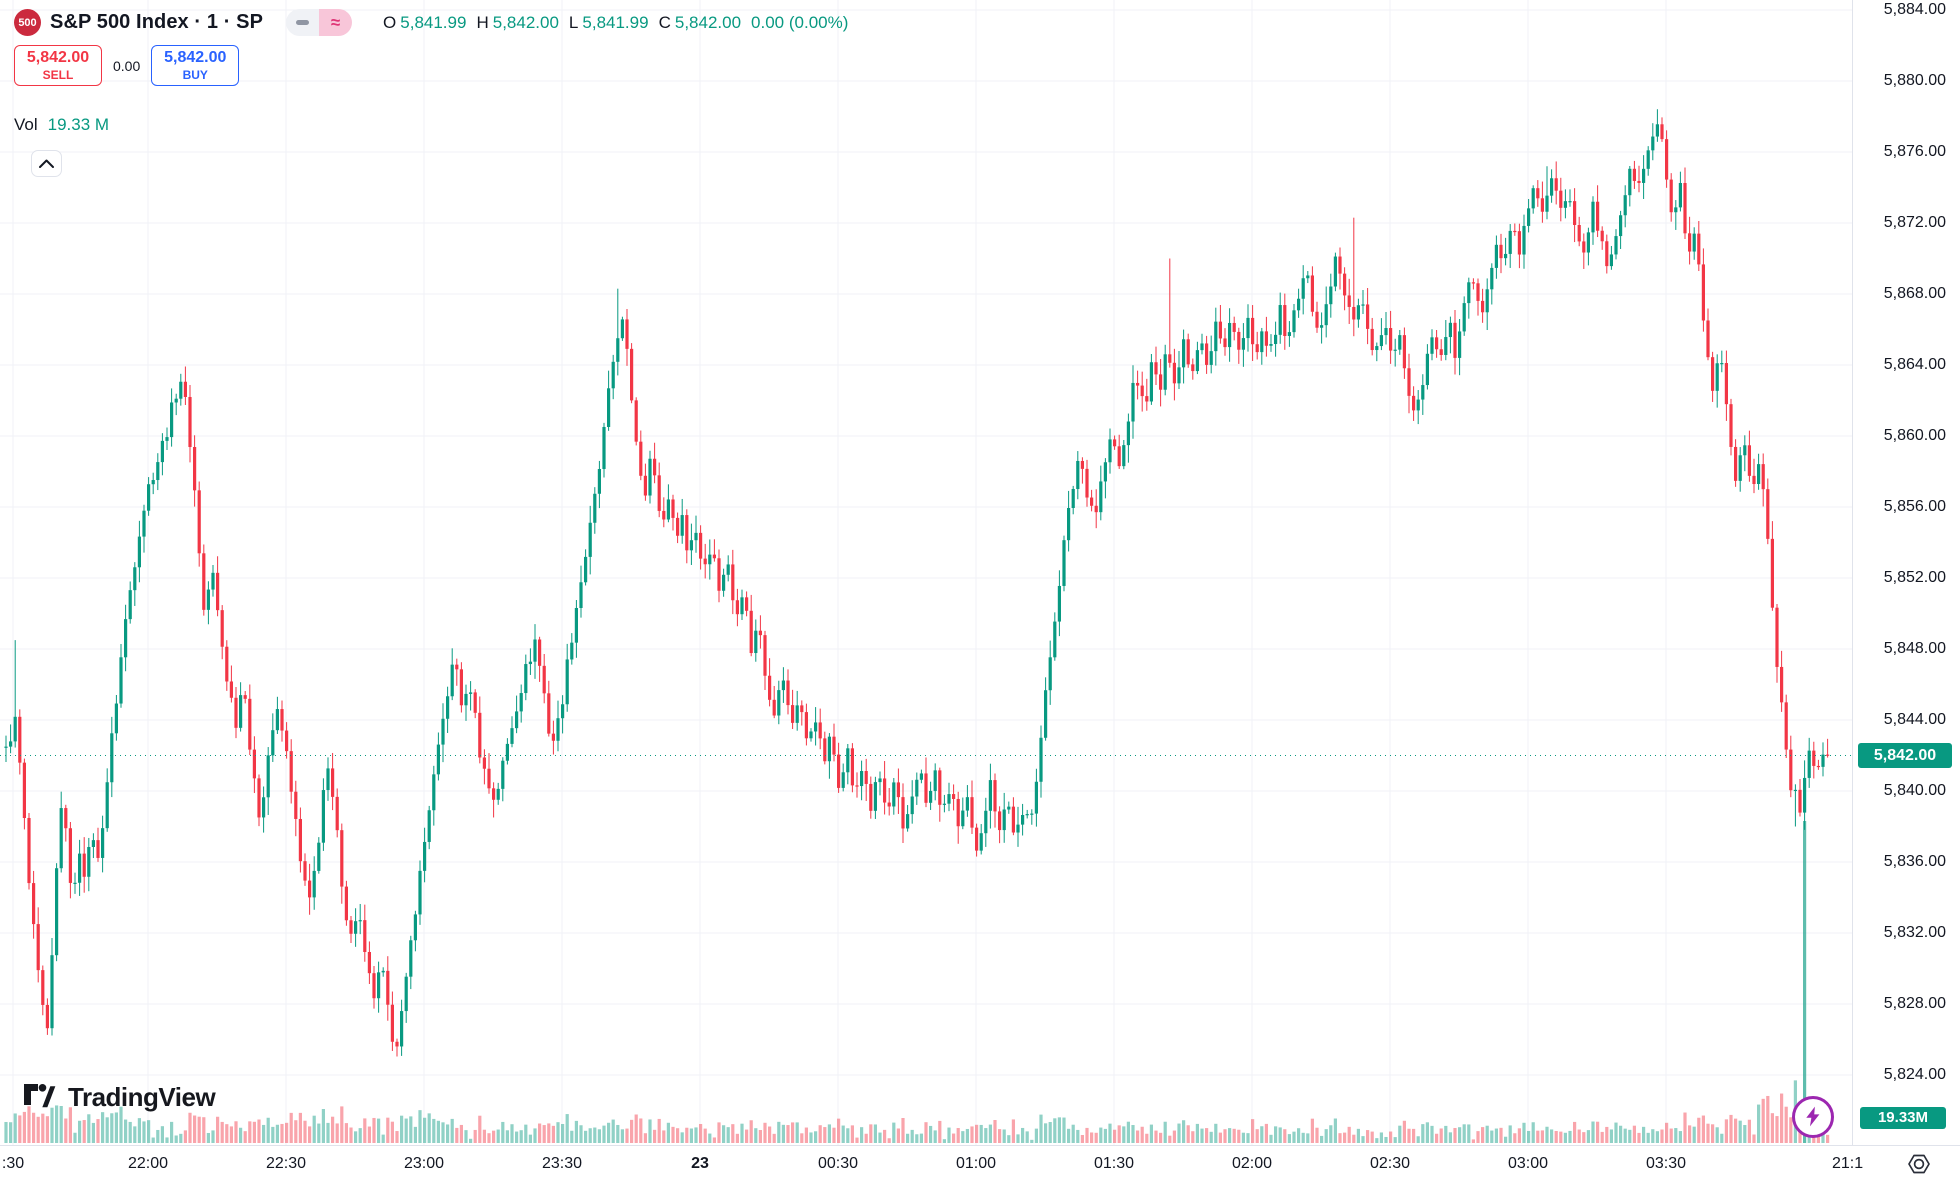  What do you see at coordinates (58, 74) in the screenshot?
I see `sell-label: SELL` at bounding box center [58, 74].